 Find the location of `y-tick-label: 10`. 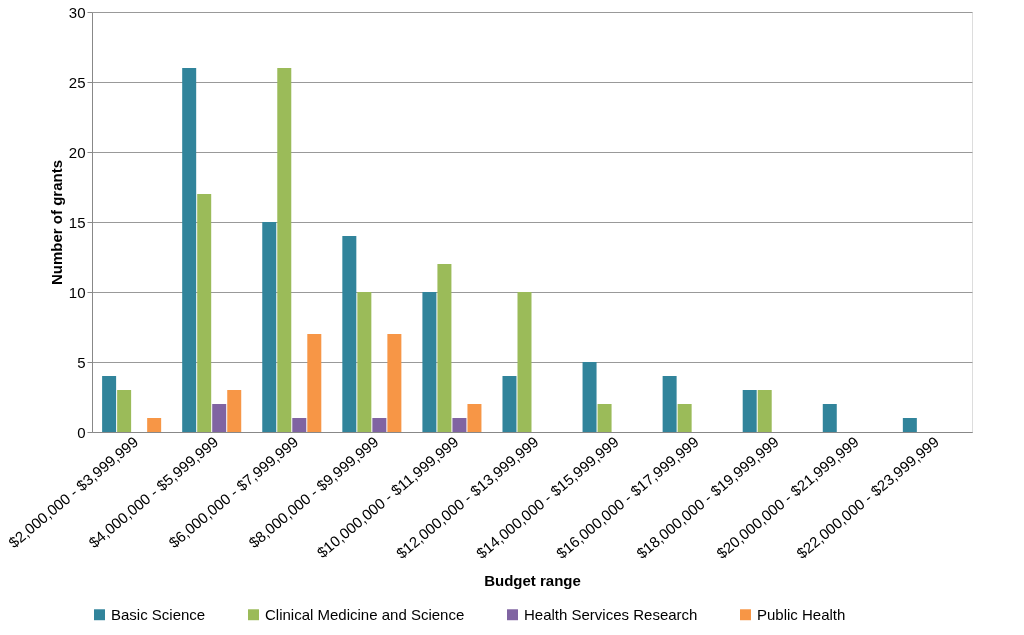

y-tick-label: 10 is located at coordinates (77, 292).